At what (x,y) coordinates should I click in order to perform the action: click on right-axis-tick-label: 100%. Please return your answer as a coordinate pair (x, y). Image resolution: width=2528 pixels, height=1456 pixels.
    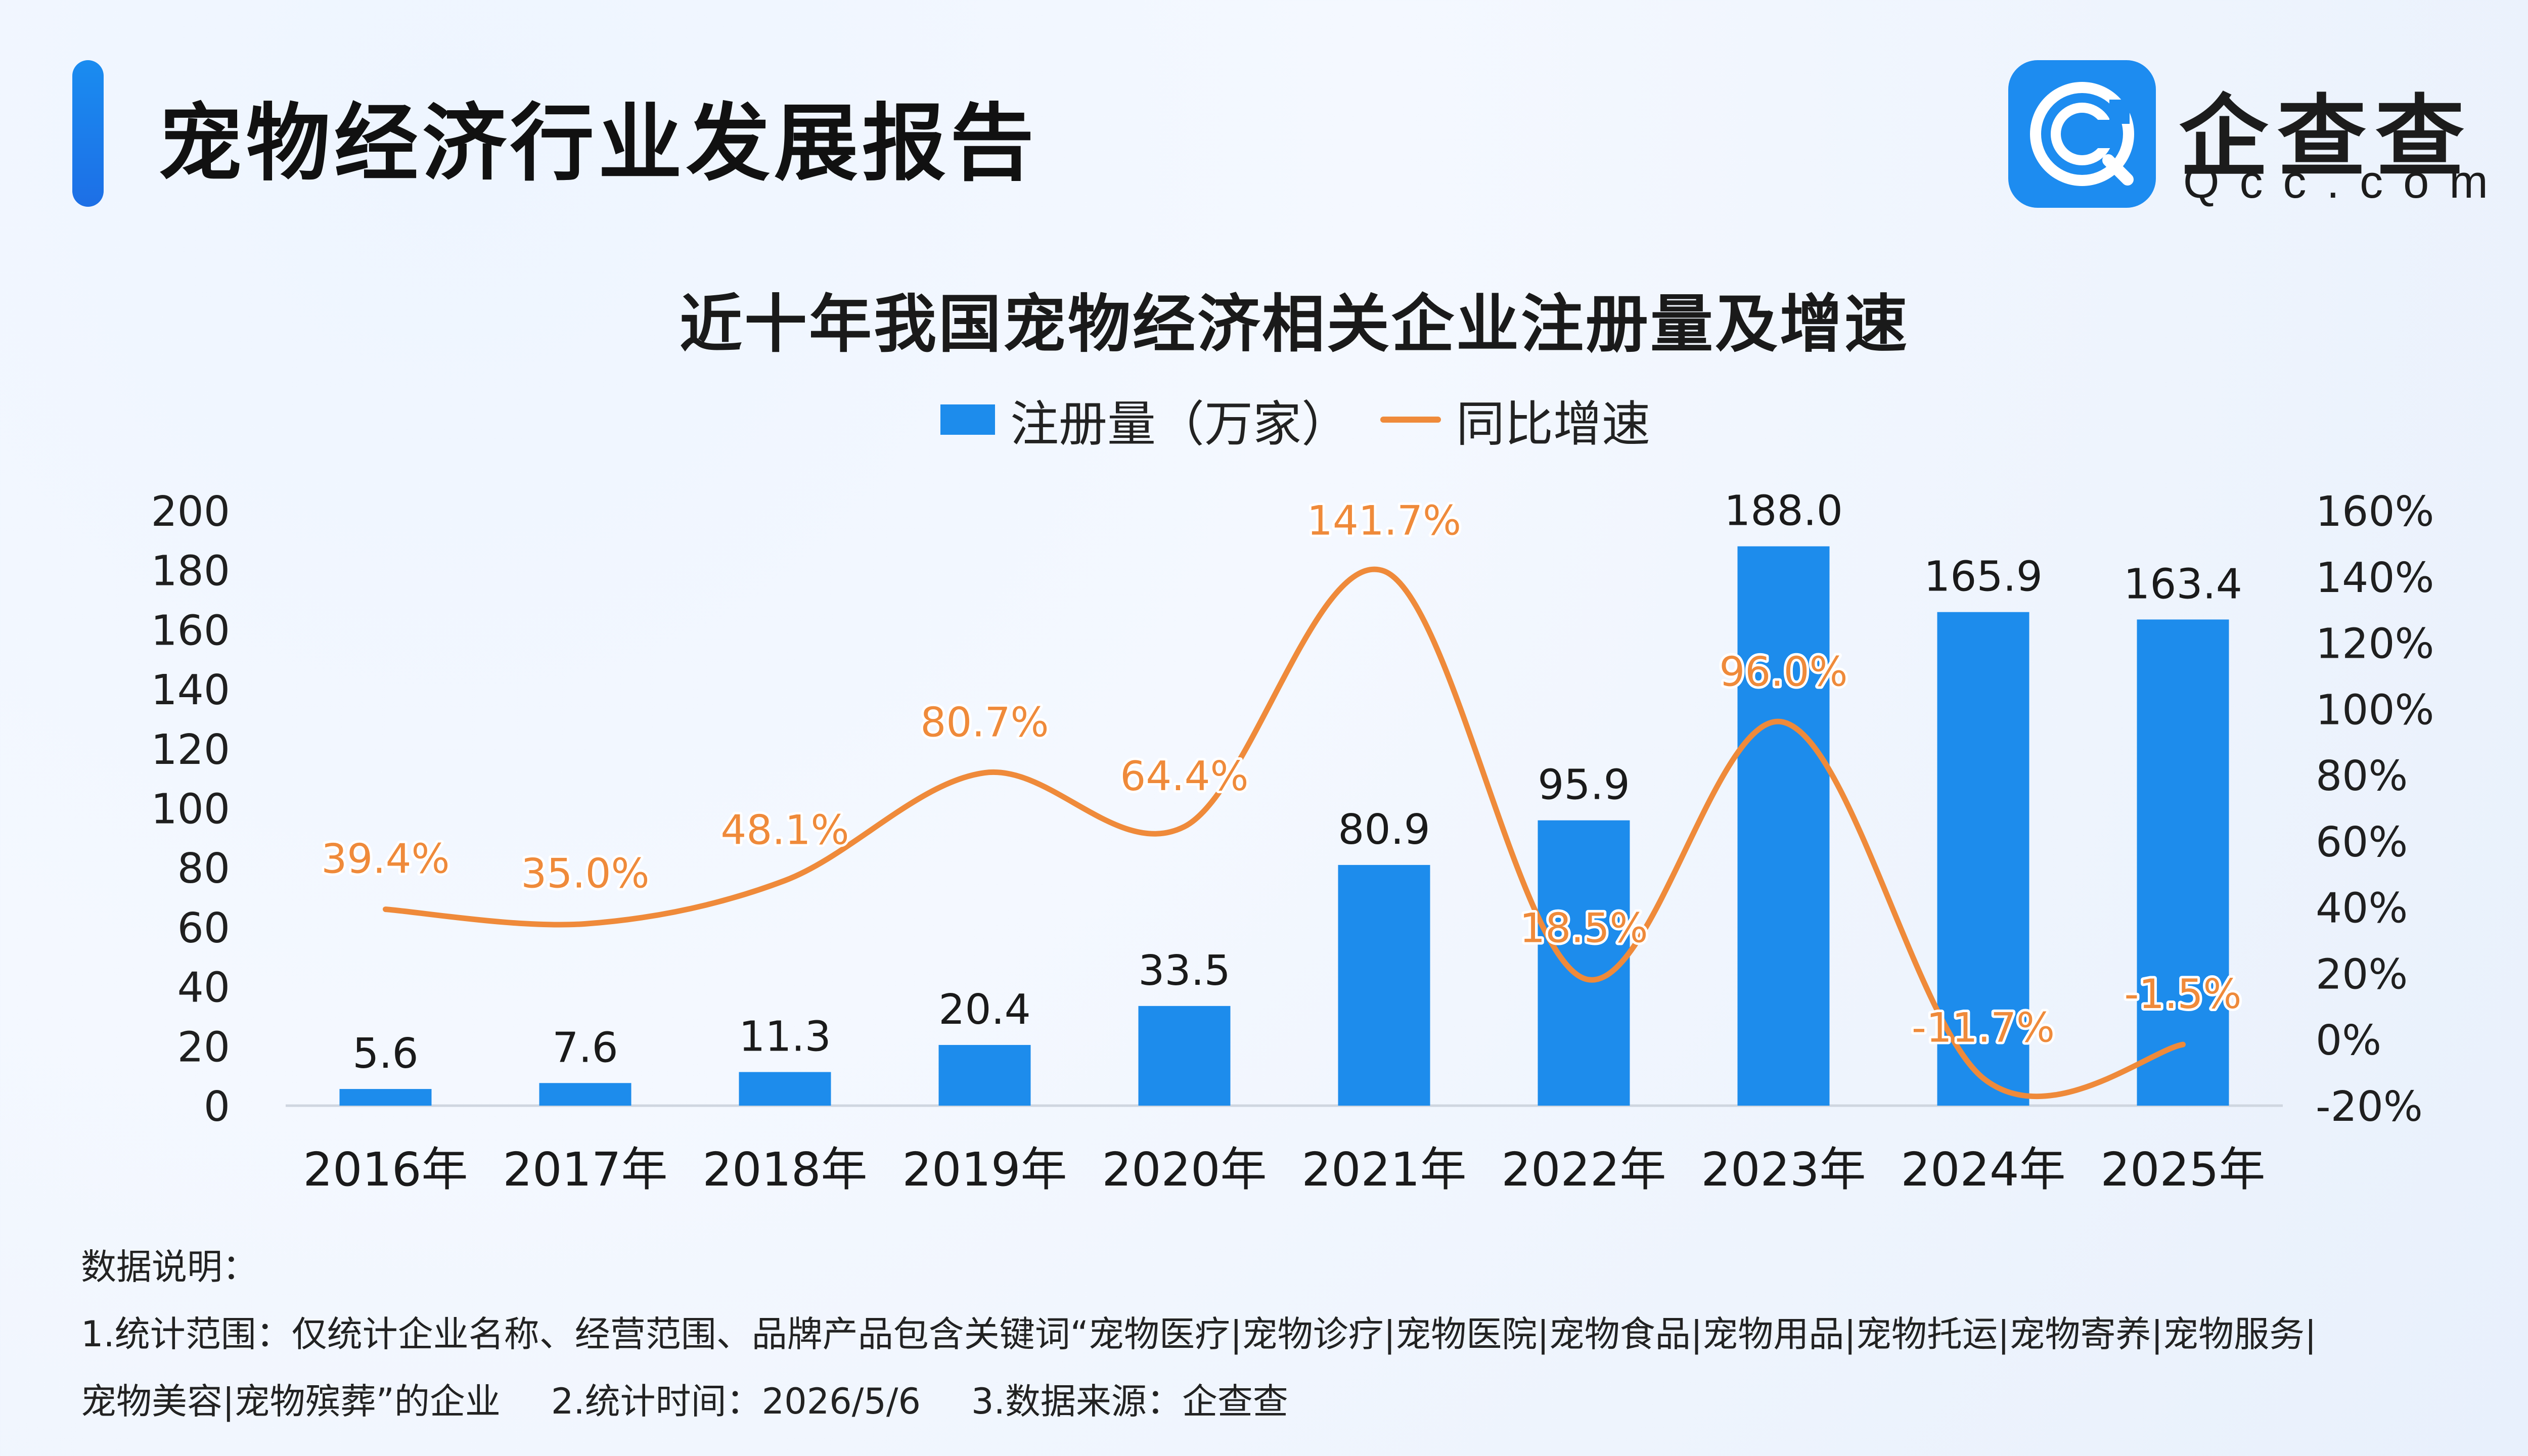
    Looking at the image, I should click on (2375, 710).